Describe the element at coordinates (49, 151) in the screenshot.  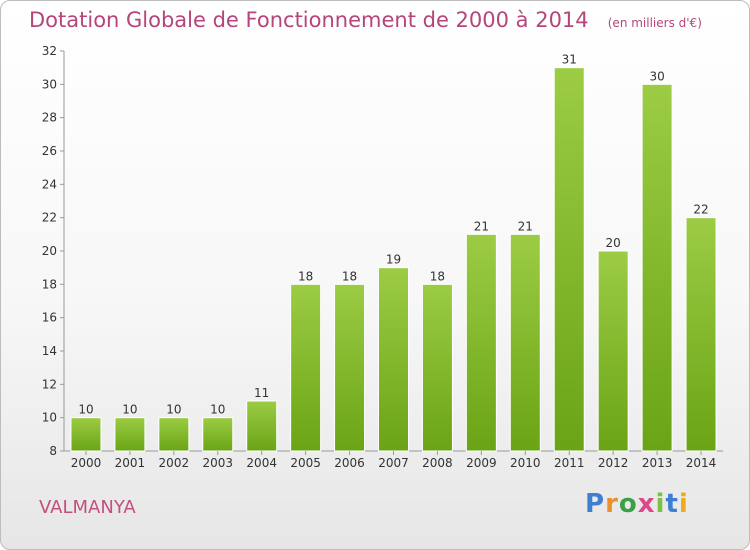
I see `y-tick-label: 26` at that location.